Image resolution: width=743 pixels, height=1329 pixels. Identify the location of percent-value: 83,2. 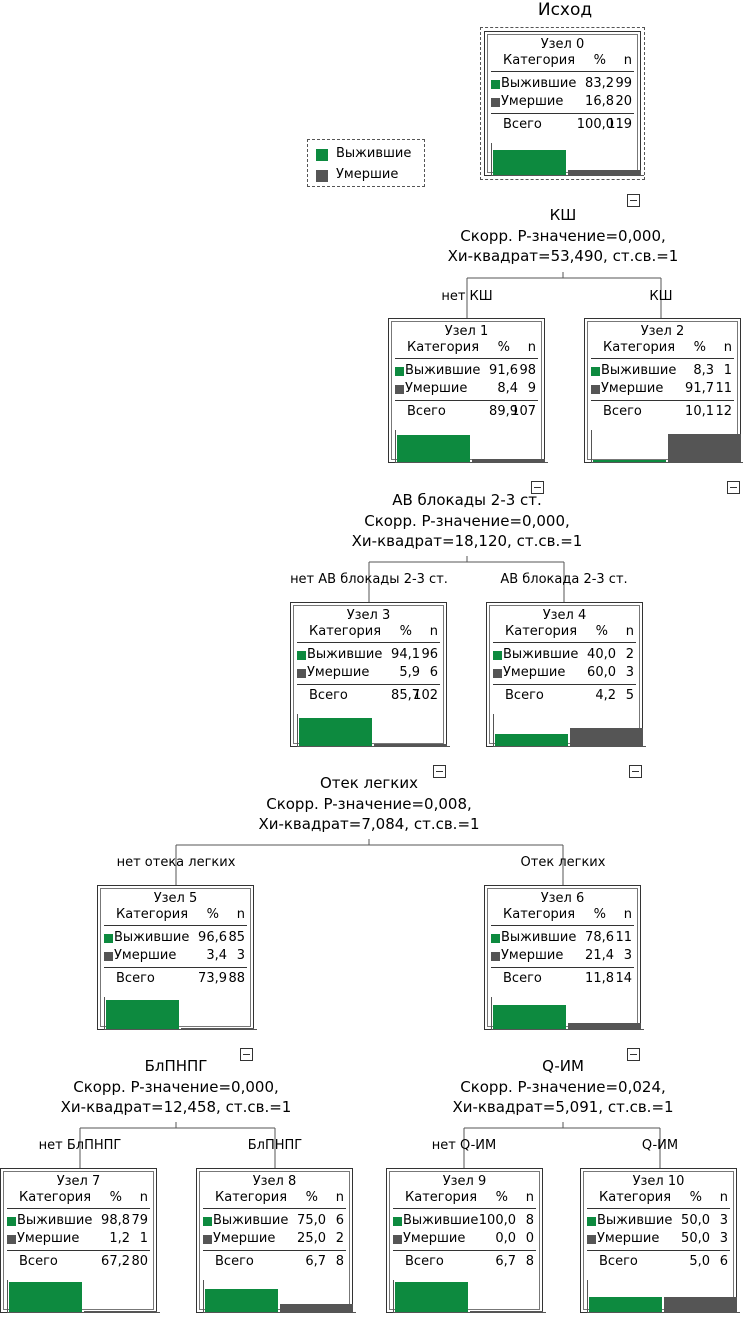
(599, 83).